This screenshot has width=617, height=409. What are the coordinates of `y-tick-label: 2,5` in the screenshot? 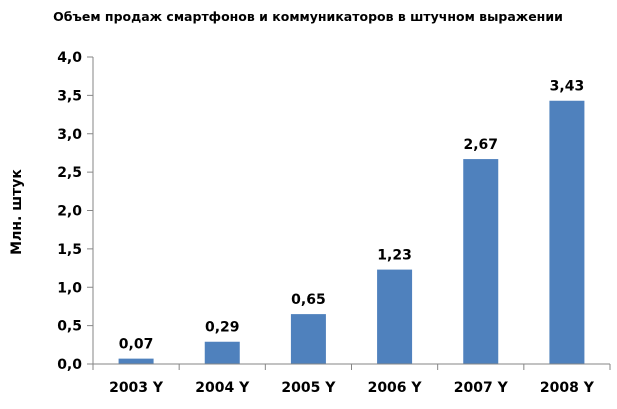 It's located at (69, 173).